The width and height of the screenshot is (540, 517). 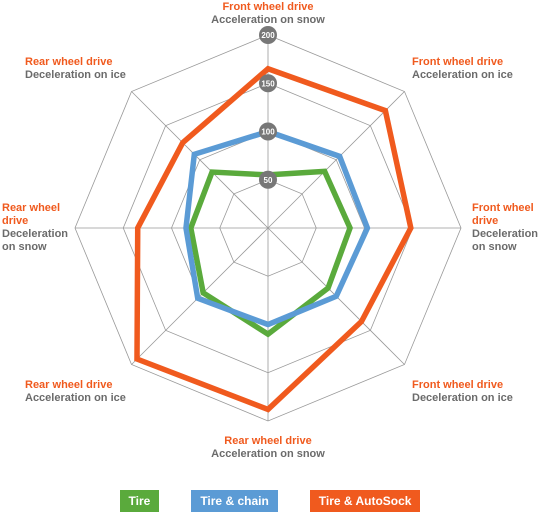 I want to click on r-tick-label: 150, so click(x=268, y=83).